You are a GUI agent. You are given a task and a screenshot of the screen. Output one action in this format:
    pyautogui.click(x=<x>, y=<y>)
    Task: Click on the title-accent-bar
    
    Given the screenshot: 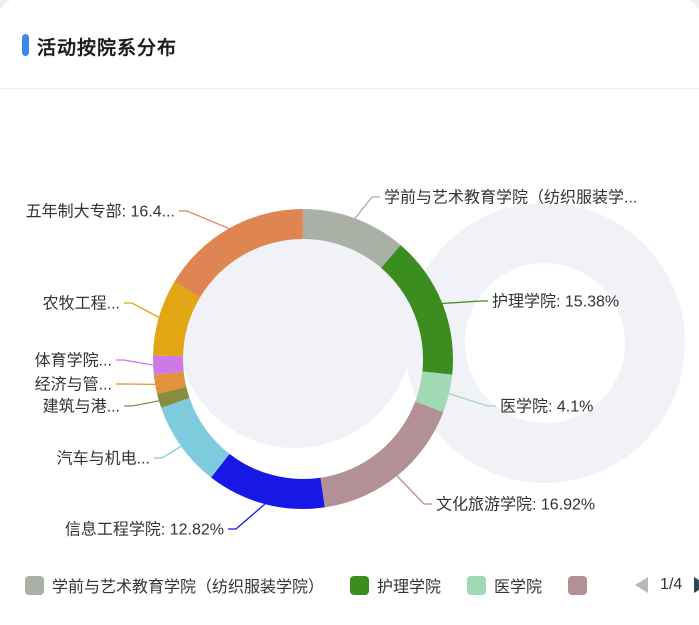 What is the action you would take?
    pyautogui.click(x=25, y=45)
    